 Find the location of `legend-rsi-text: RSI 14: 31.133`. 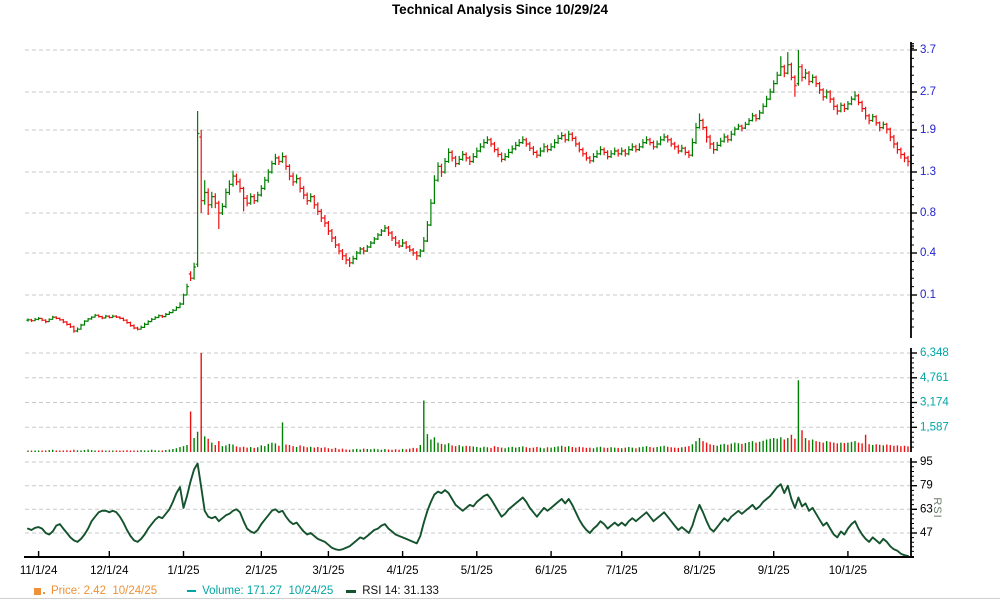

legend-rsi-text: RSI 14: 31.133 is located at coordinates (400, 591).